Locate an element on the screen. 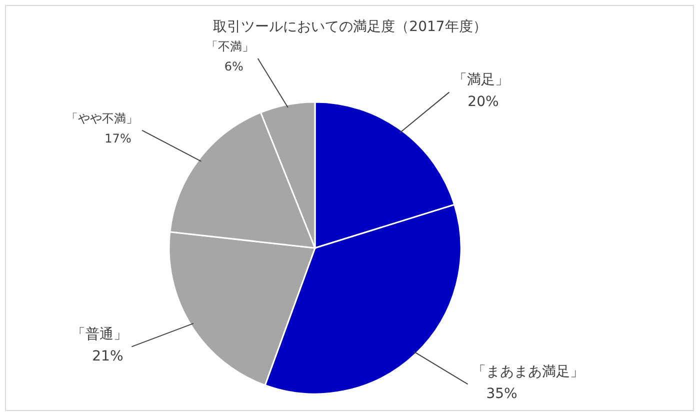 The image size is (700, 417). data-label: 21% is located at coordinates (108, 356).